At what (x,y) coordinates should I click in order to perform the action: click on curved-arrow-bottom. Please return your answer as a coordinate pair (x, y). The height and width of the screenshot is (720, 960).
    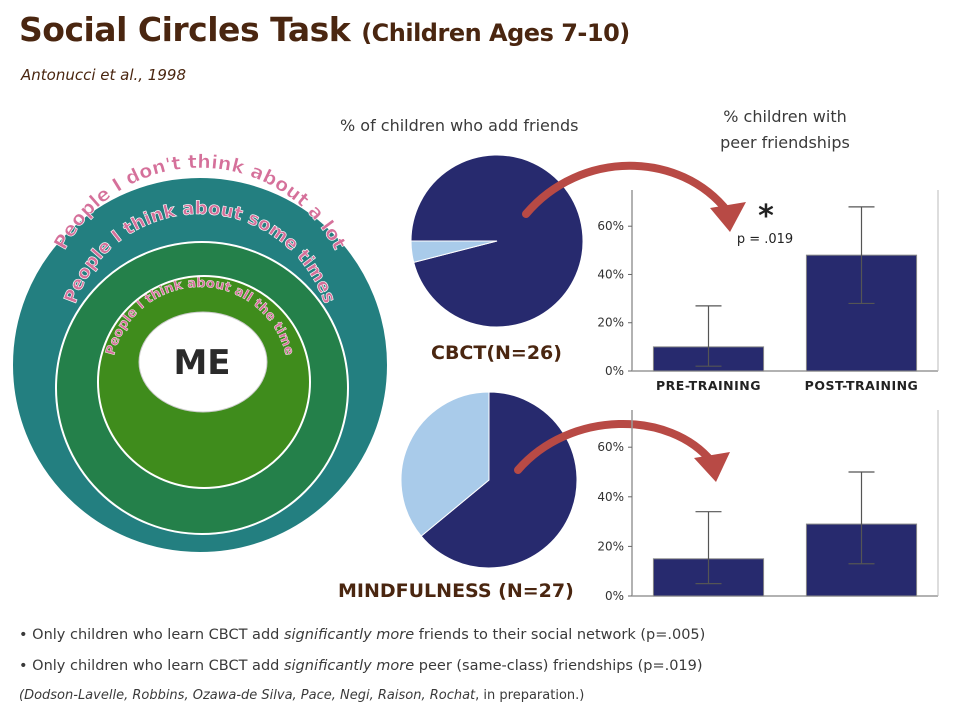
    Looking at the image, I should click on (615, 447).